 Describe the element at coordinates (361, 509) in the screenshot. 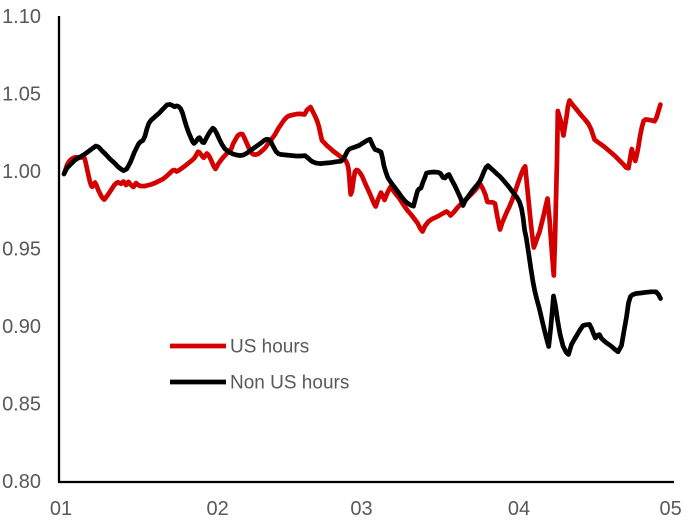

I see `svg-text: 03` at that location.